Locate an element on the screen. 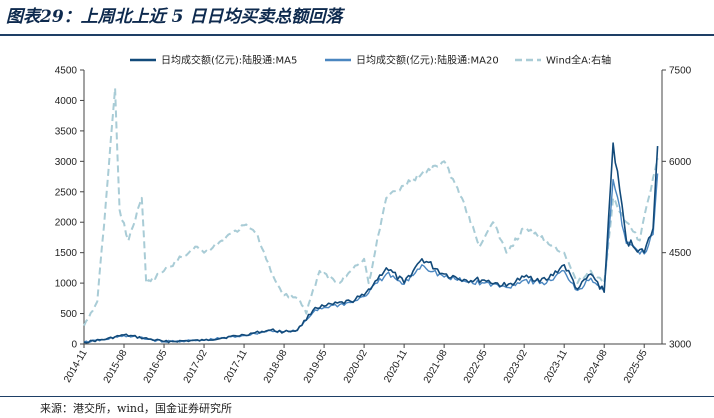 This screenshot has width=714, height=418. x-tick-label: 2018-08 is located at coordinates (276, 367).